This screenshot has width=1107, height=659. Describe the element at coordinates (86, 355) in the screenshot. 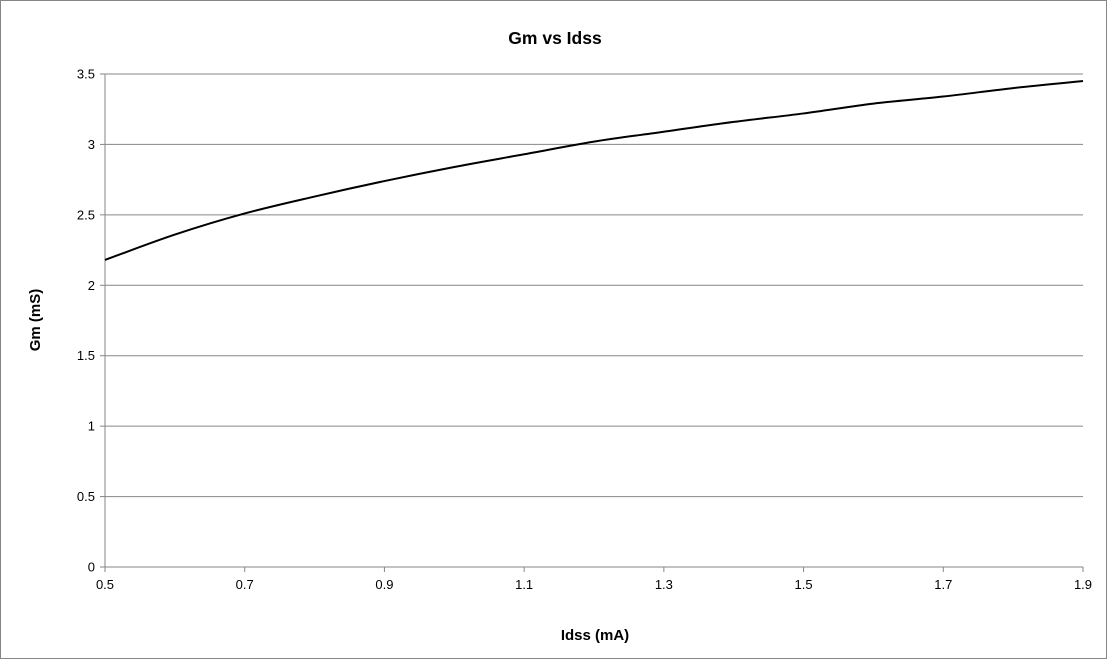

I see `y-tick-label: 1.5` at that location.